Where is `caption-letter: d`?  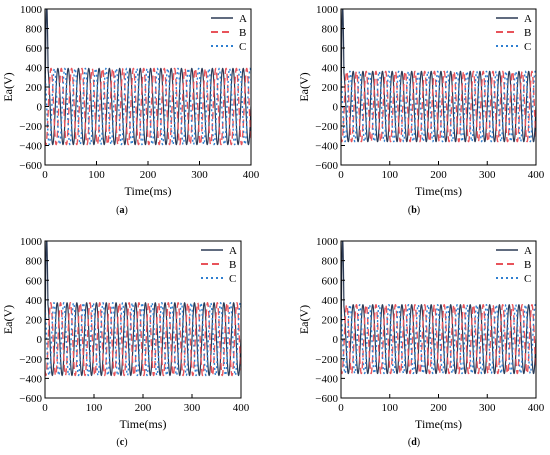 caption-letter: d is located at coordinates (414, 442).